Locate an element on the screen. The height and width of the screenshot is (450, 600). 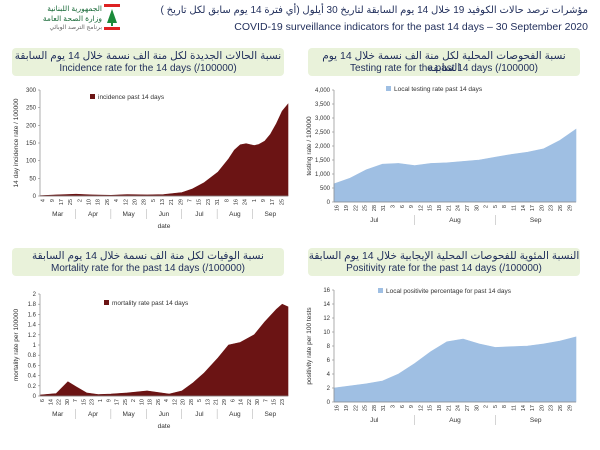
y-axis-label: positivity rate per 100 tests is located at coordinates (309, 346).